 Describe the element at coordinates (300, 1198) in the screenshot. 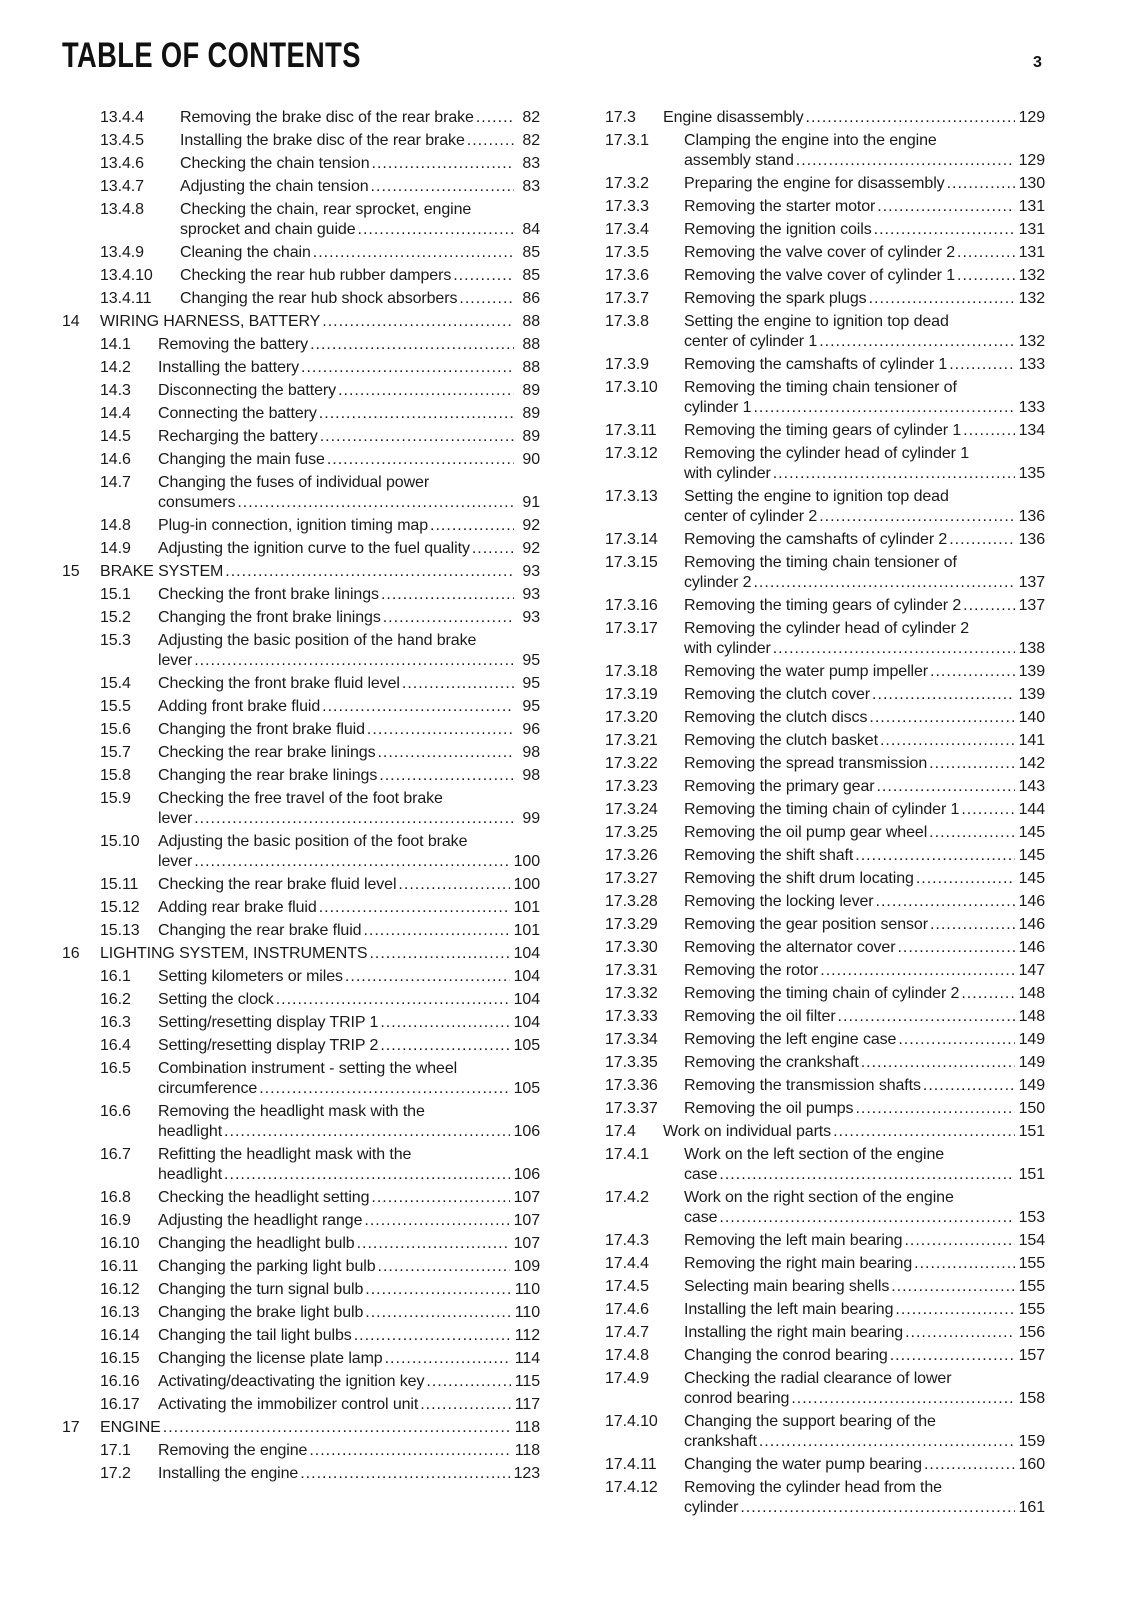

I see `toc-entry: 16.8 Checking the headlight setting 107` at that location.